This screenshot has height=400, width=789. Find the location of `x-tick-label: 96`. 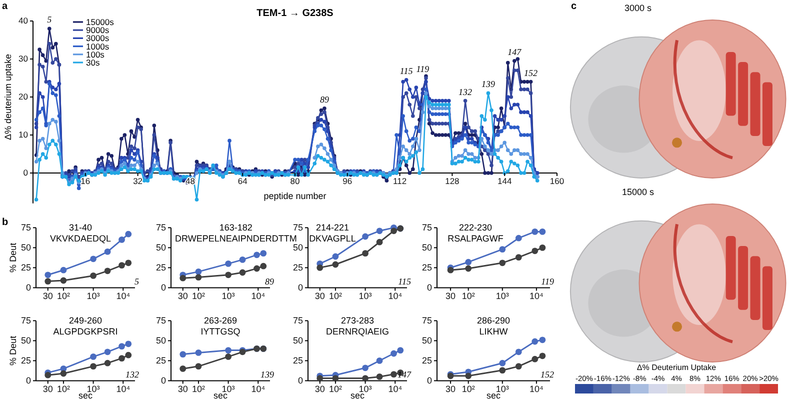

x-tick-label: 96 is located at coordinates (347, 181).